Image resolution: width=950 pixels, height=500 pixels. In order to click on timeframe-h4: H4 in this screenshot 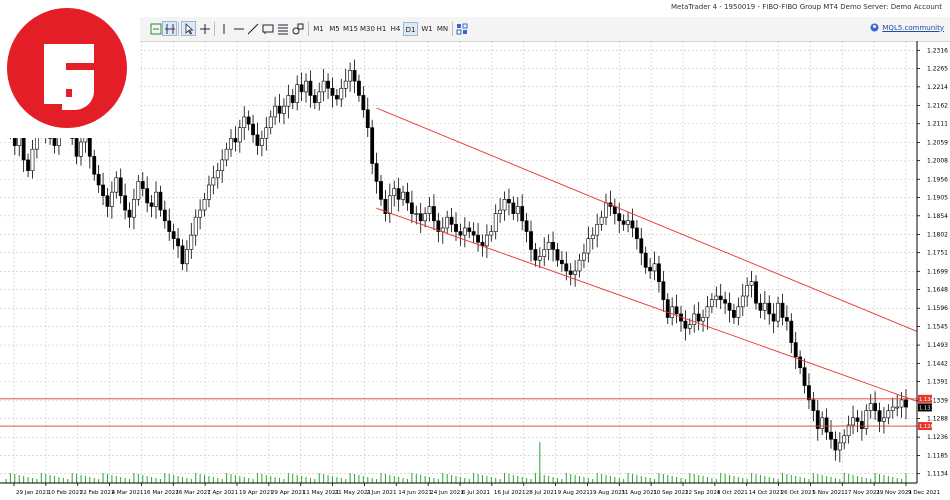, I will do `click(395, 29)`.